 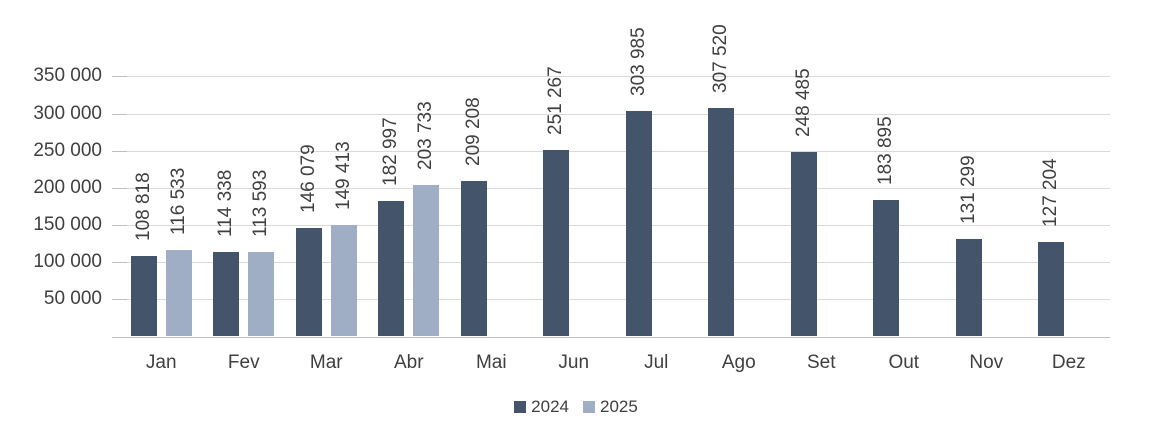 What do you see at coordinates (556, 243) in the screenshot?
I see `bar-2024-jun` at bounding box center [556, 243].